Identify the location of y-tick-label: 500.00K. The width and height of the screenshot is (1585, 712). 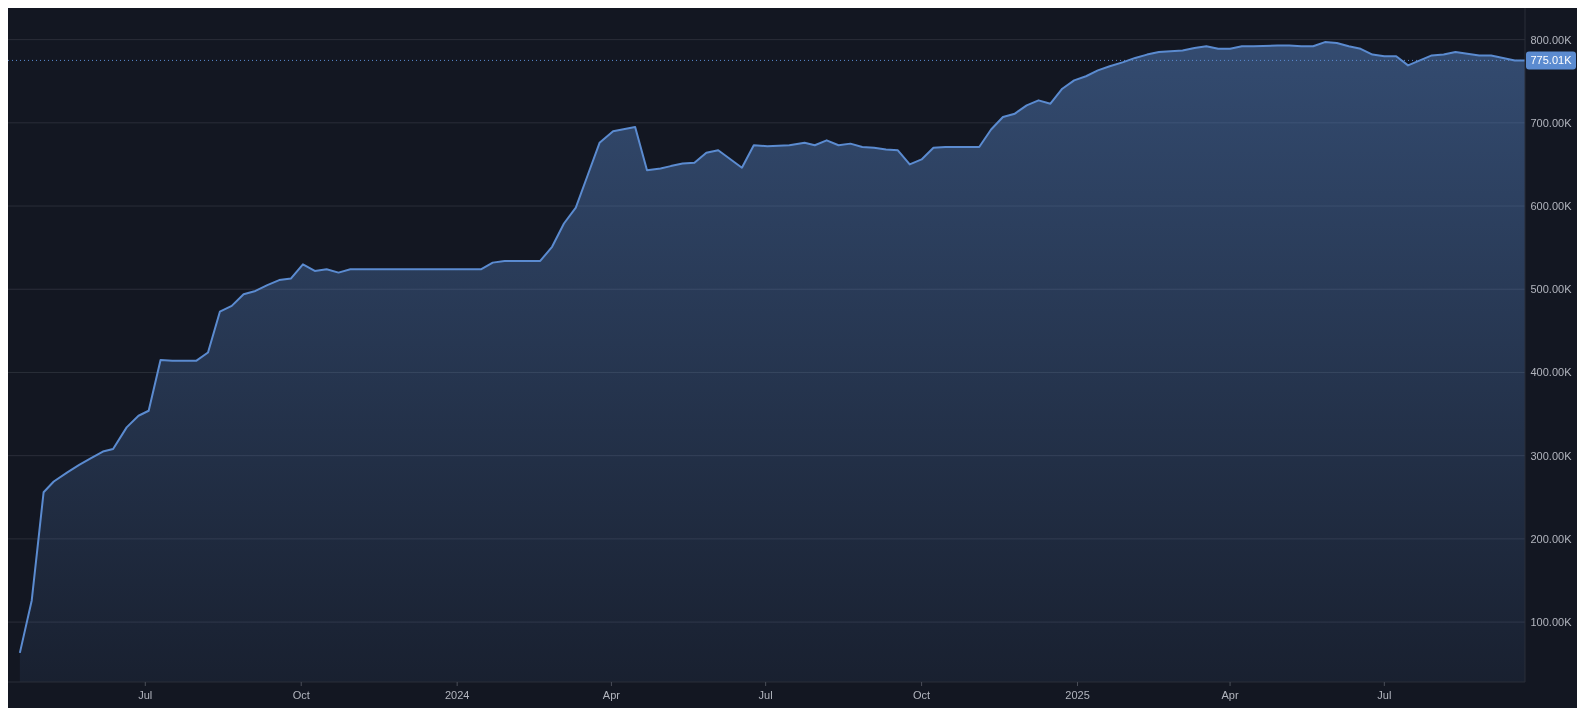
(1551, 289).